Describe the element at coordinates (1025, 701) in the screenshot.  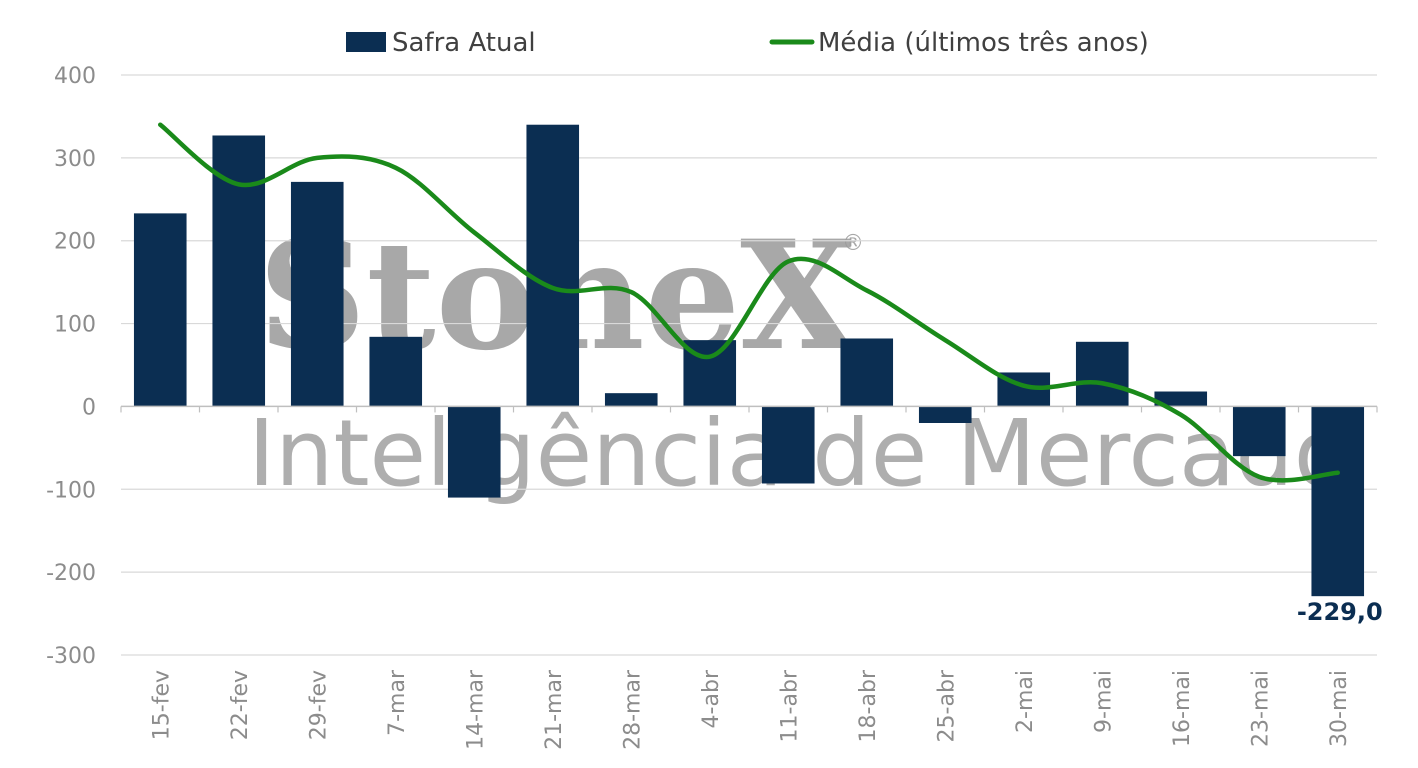
I see `x-tick-label: 2-mai` at that location.